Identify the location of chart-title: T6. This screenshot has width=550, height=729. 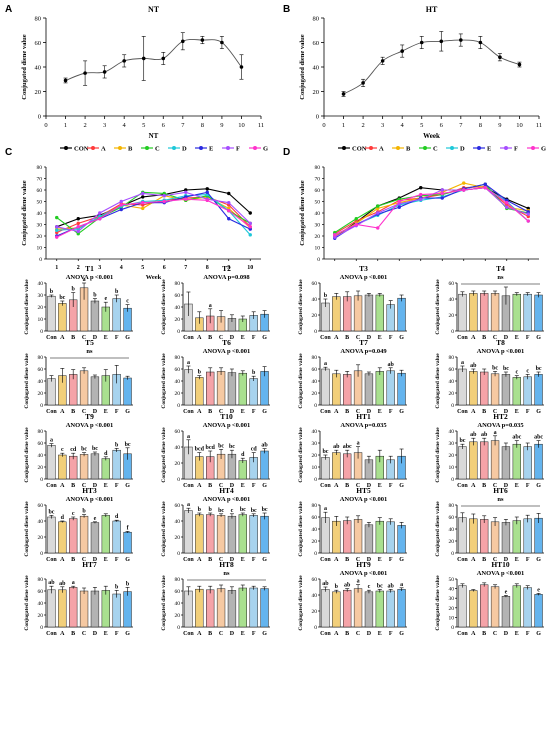
(226, 342).